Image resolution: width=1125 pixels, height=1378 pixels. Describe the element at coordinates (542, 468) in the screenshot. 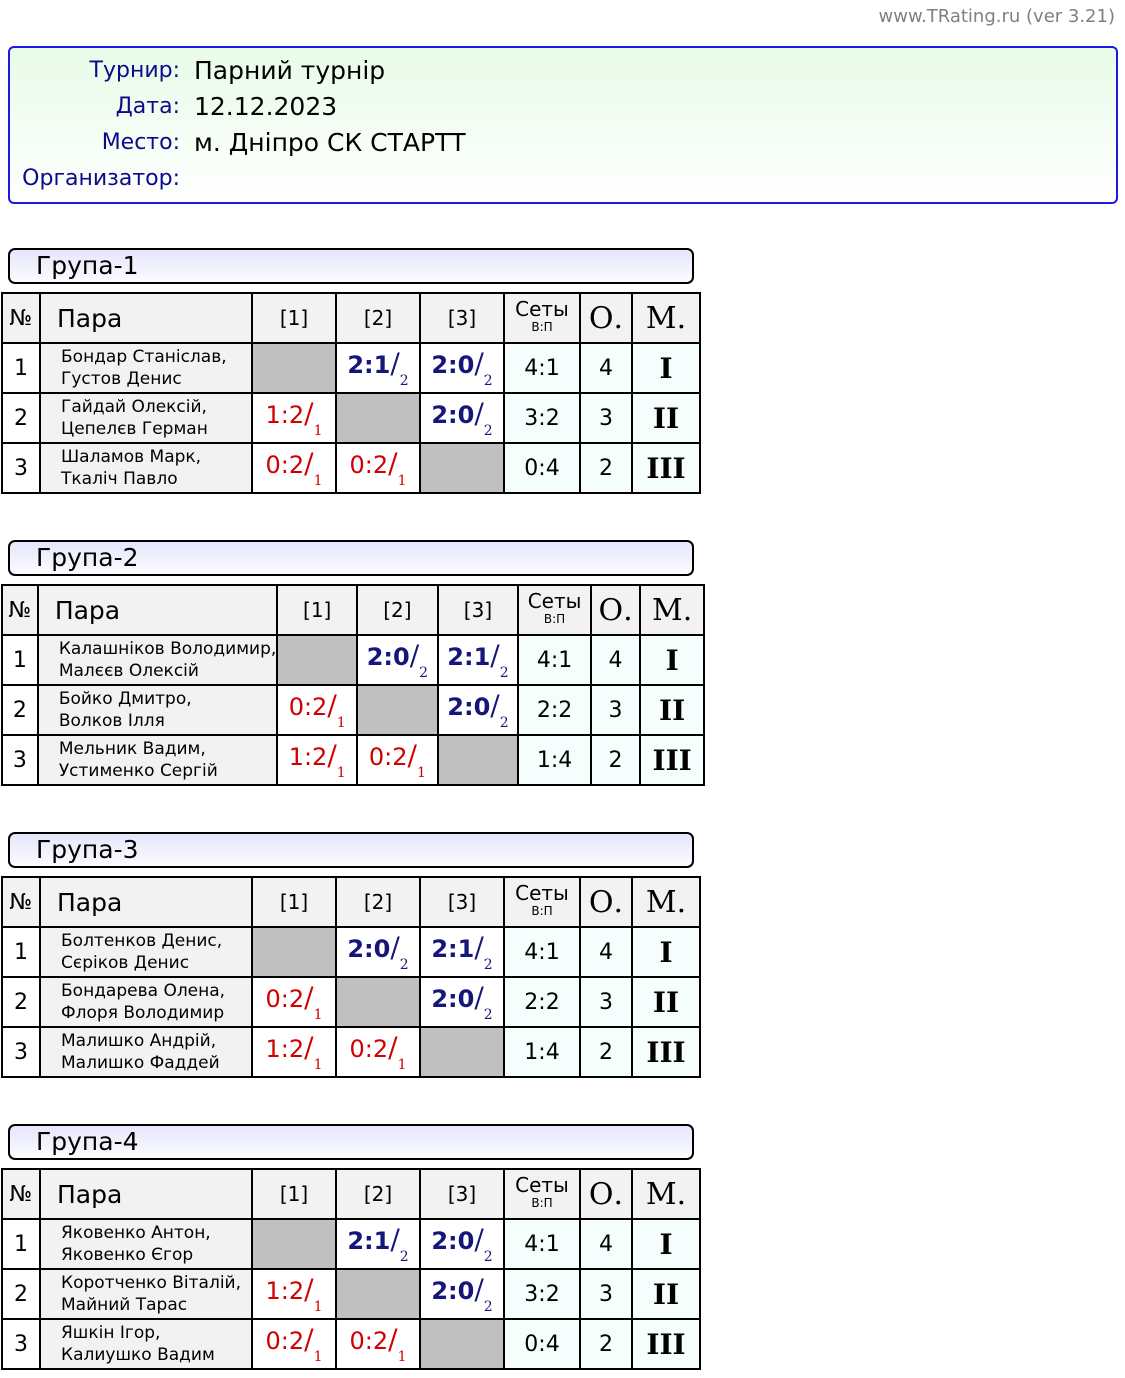

I see `sets-total: 0:4` at that location.